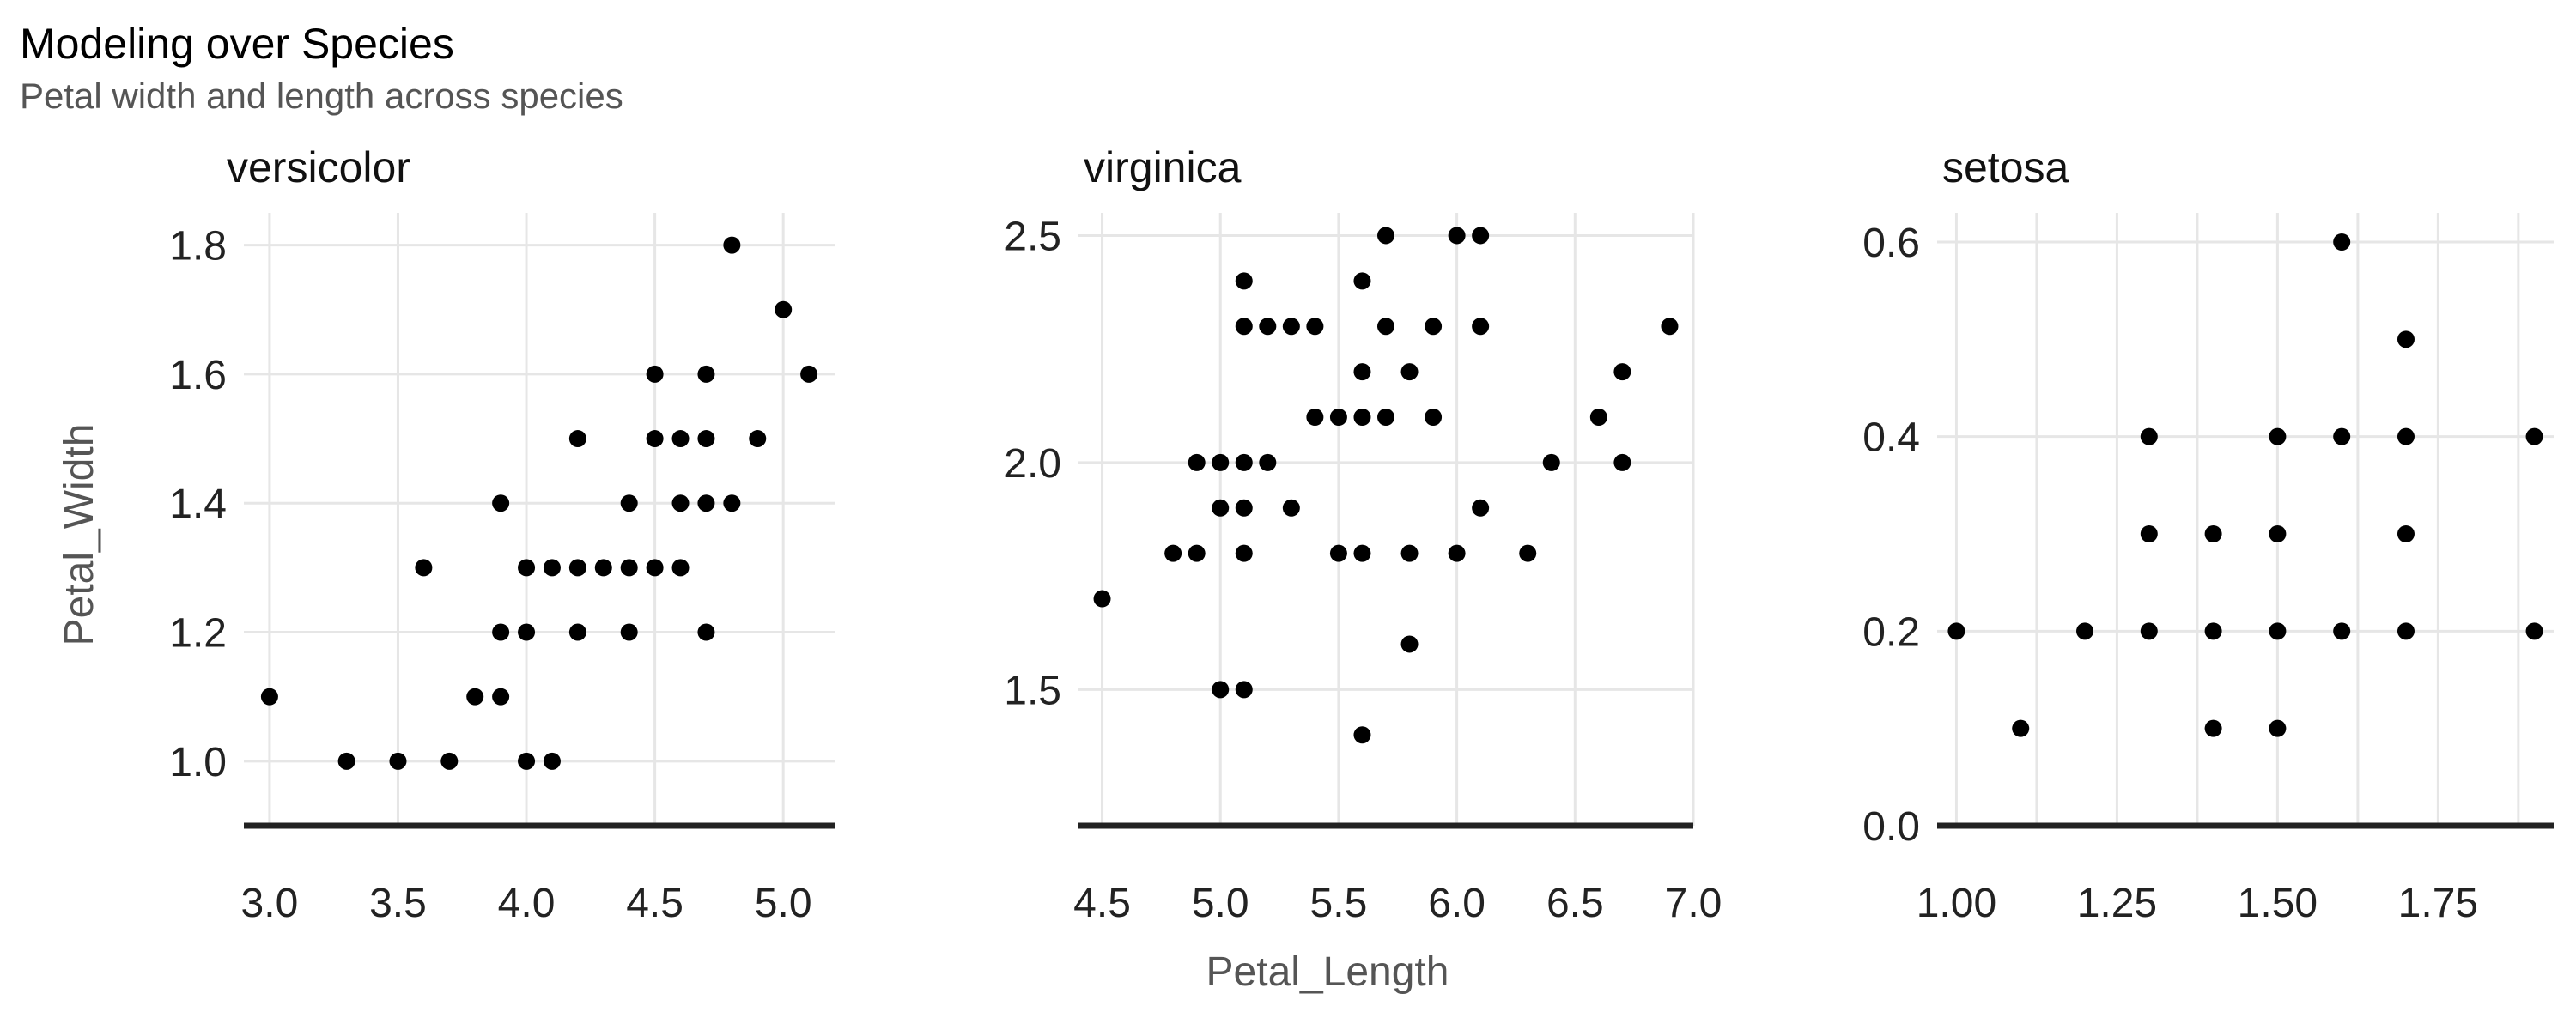  I want to click on x-axis-title: Petal_Length, so click(1327, 972).